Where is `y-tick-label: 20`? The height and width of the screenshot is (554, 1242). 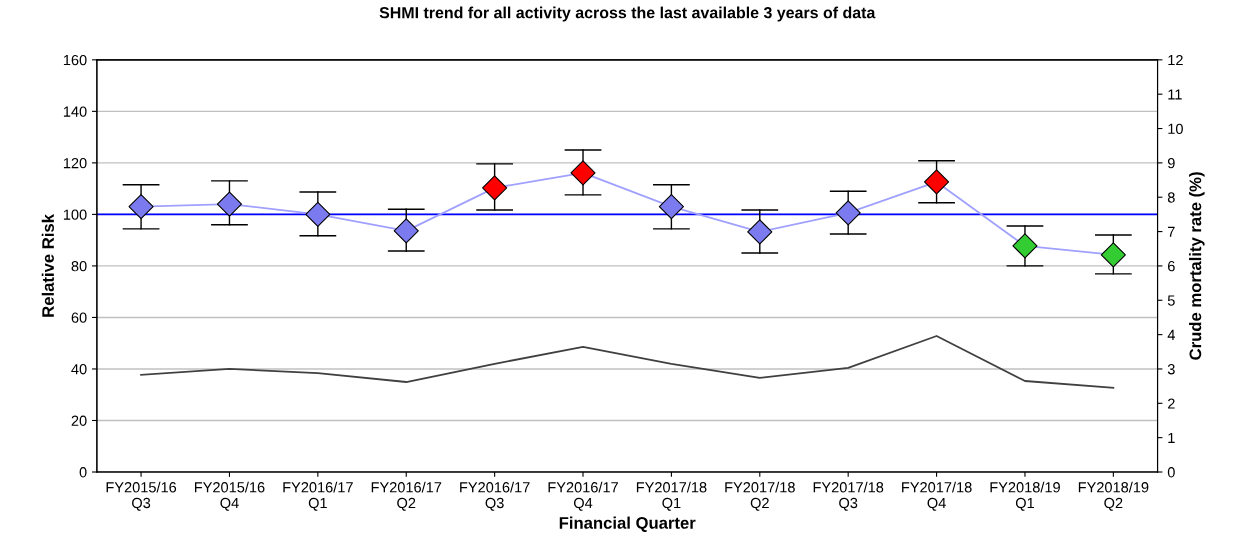
y-tick-label: 20 is located at coordinates (79, 420).